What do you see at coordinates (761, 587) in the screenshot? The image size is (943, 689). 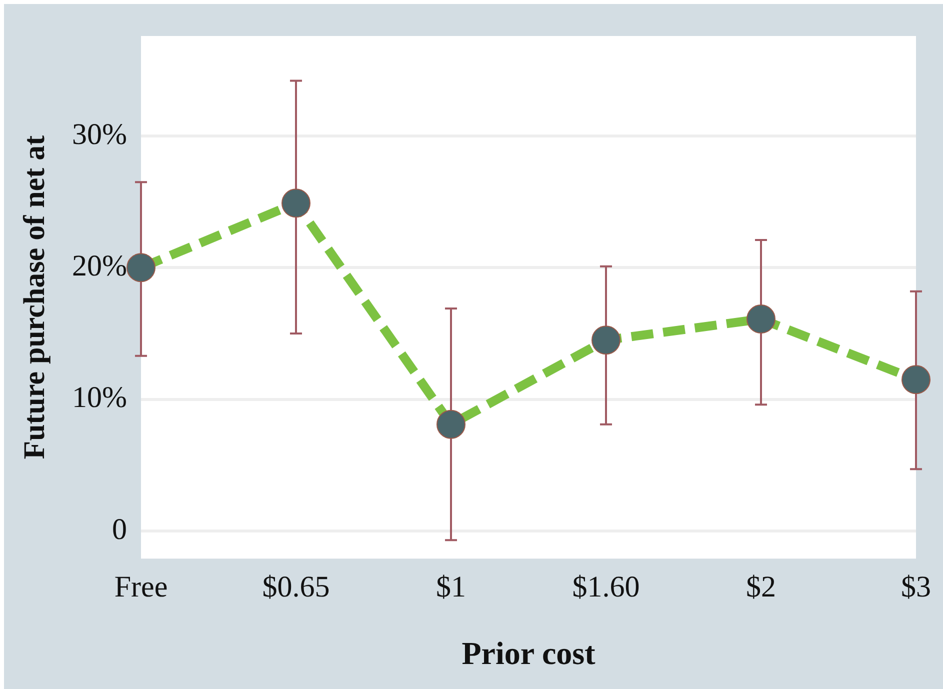 I see `x-tick-label: $2` at bounding box center [761, 587].